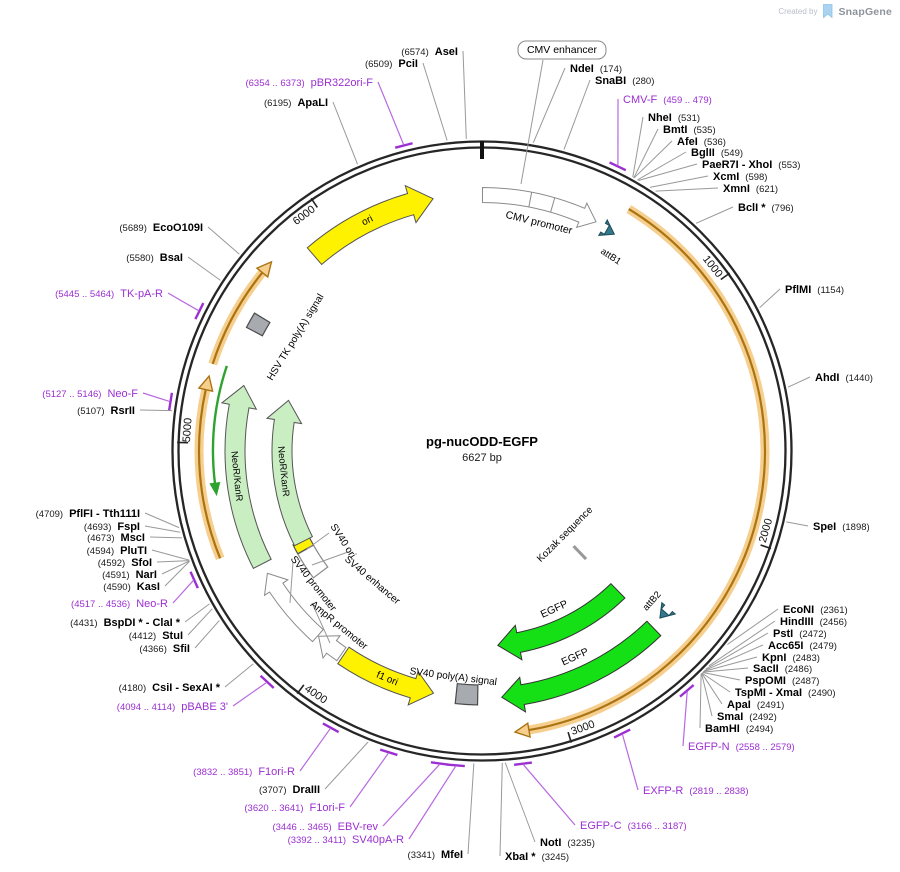  Describe the element at coordinates (109, 294) in the screenshot. I see `tk-pa-r-label: (5445 .. 5464) TK-pA-R` at that location.